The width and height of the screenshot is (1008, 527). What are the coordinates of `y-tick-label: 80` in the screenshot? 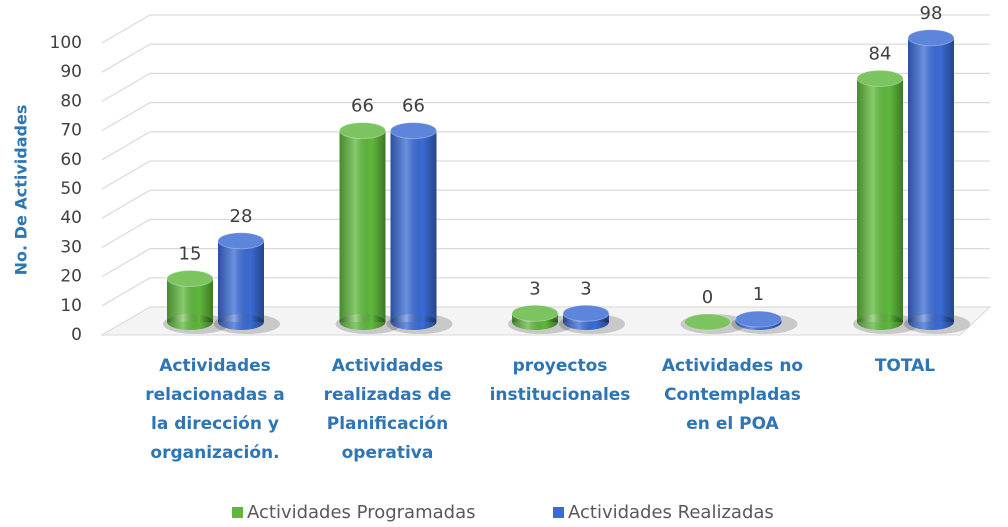 It's located at (71, 101).